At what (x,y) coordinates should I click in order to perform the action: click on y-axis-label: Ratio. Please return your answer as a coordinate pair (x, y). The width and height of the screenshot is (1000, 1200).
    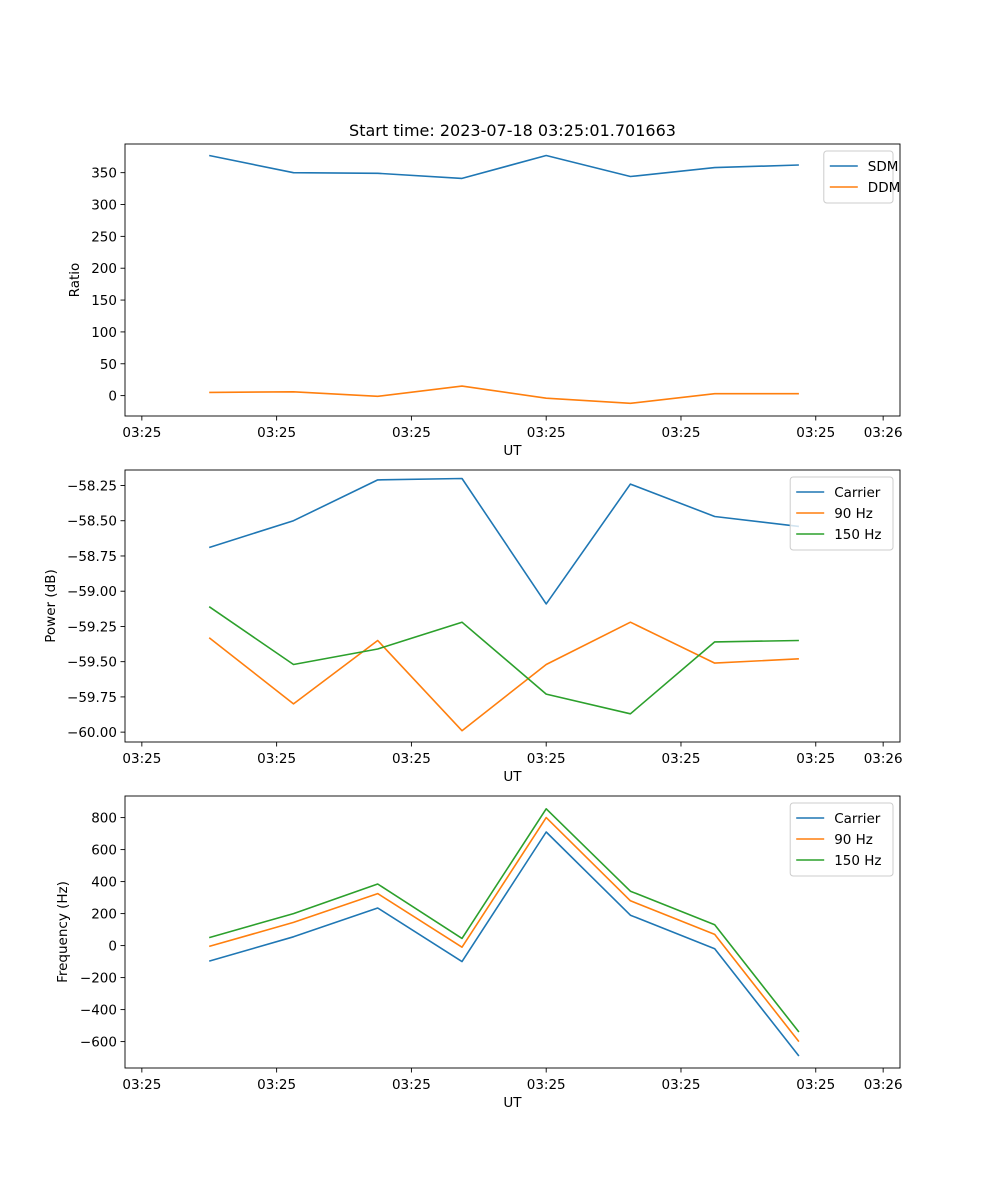
    Looking at the image, I should click on (75, 280).